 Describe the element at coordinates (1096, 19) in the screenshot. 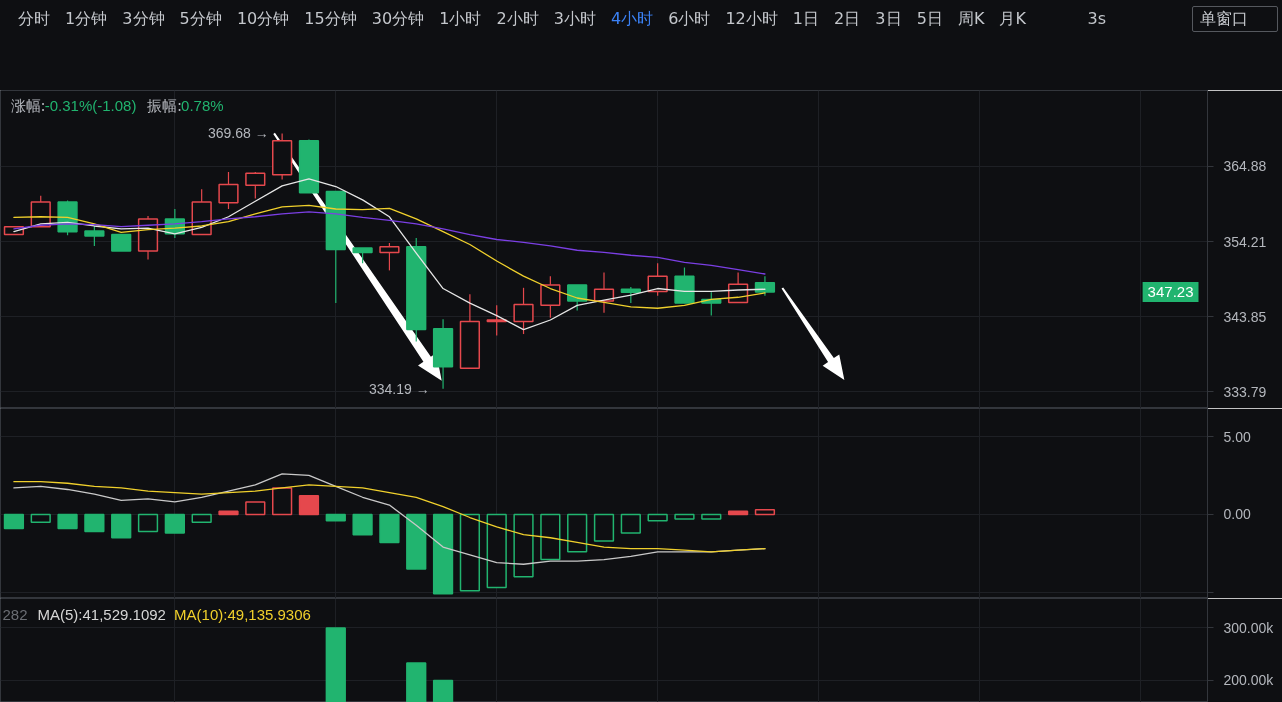

I see `text: 3s` at that location.